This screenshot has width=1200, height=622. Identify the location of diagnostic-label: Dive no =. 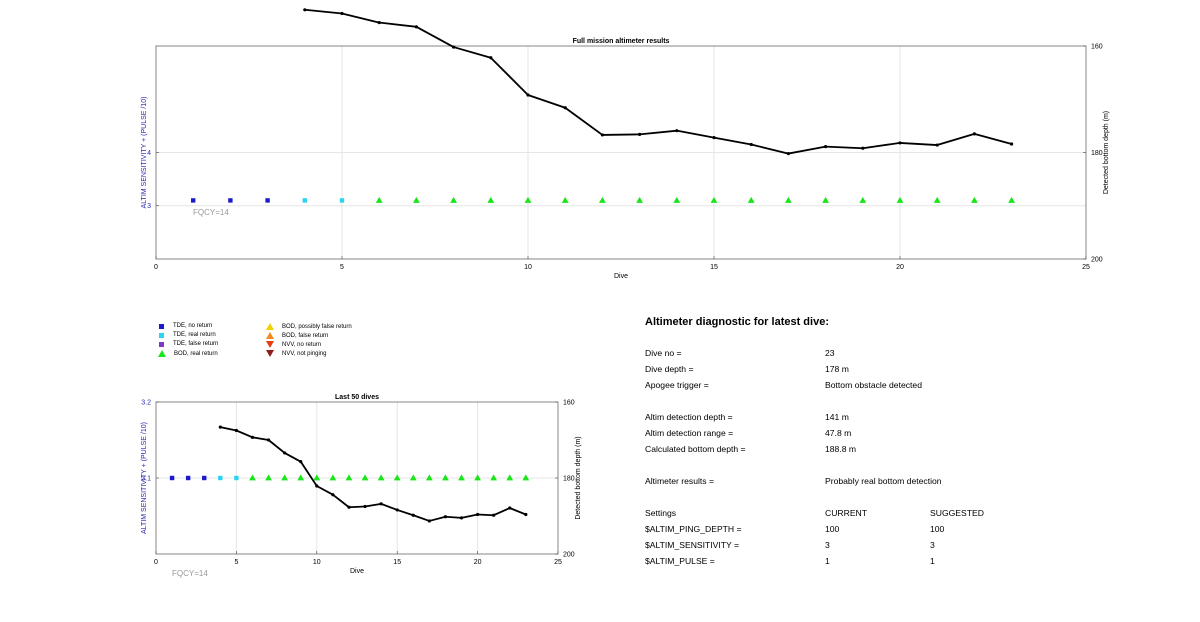
(663, 353).